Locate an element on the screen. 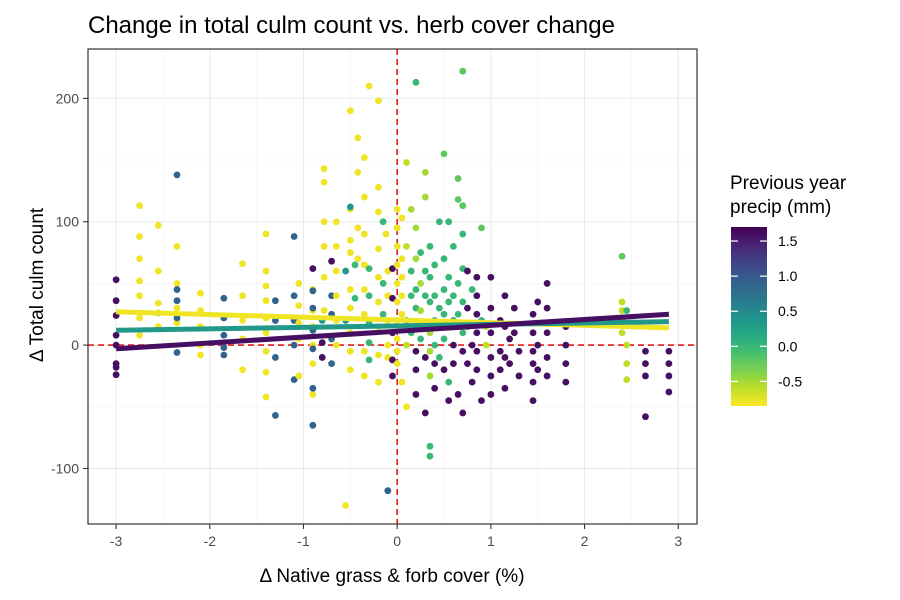 Image resolution: width=900 pixels, height=600 pixels. x-tick-label: -3 is located at coordinates (116, 541).